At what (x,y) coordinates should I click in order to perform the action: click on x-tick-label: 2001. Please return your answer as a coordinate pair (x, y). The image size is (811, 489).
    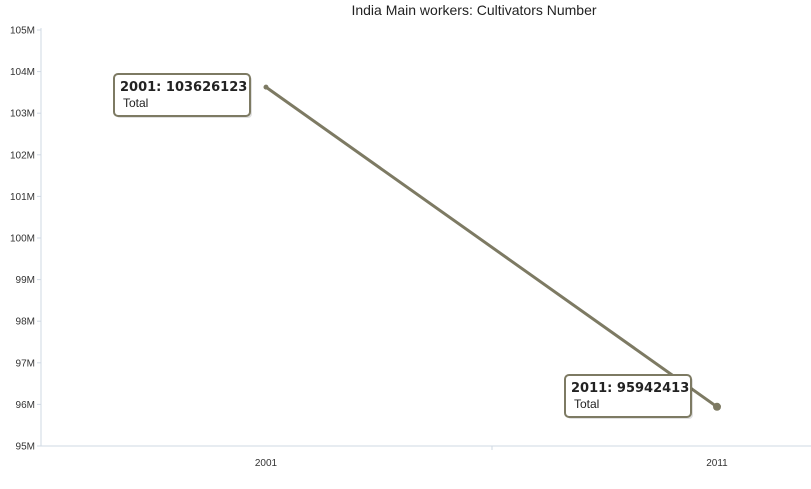
    Looking at the image, I should click on (266, 463).